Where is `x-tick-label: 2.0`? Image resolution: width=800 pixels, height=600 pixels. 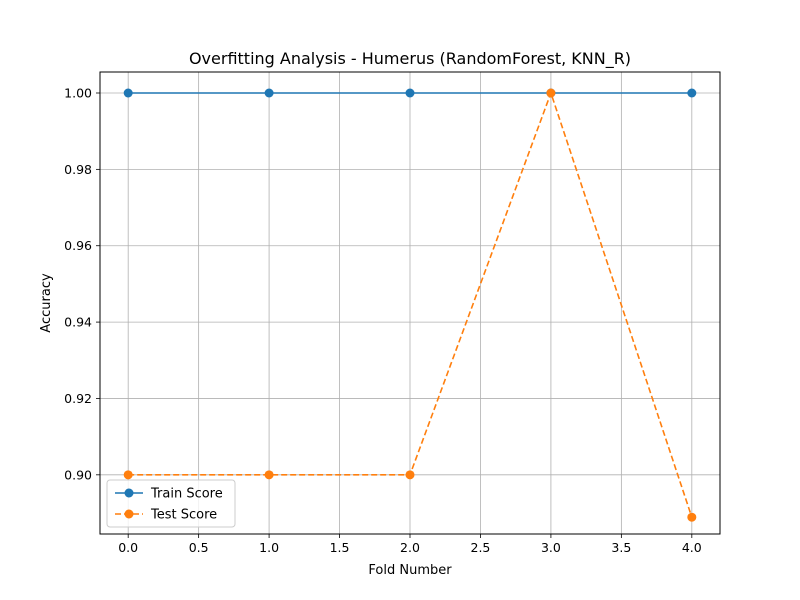
x-tick-label: 2.0 is located at coordinates (410, 547).